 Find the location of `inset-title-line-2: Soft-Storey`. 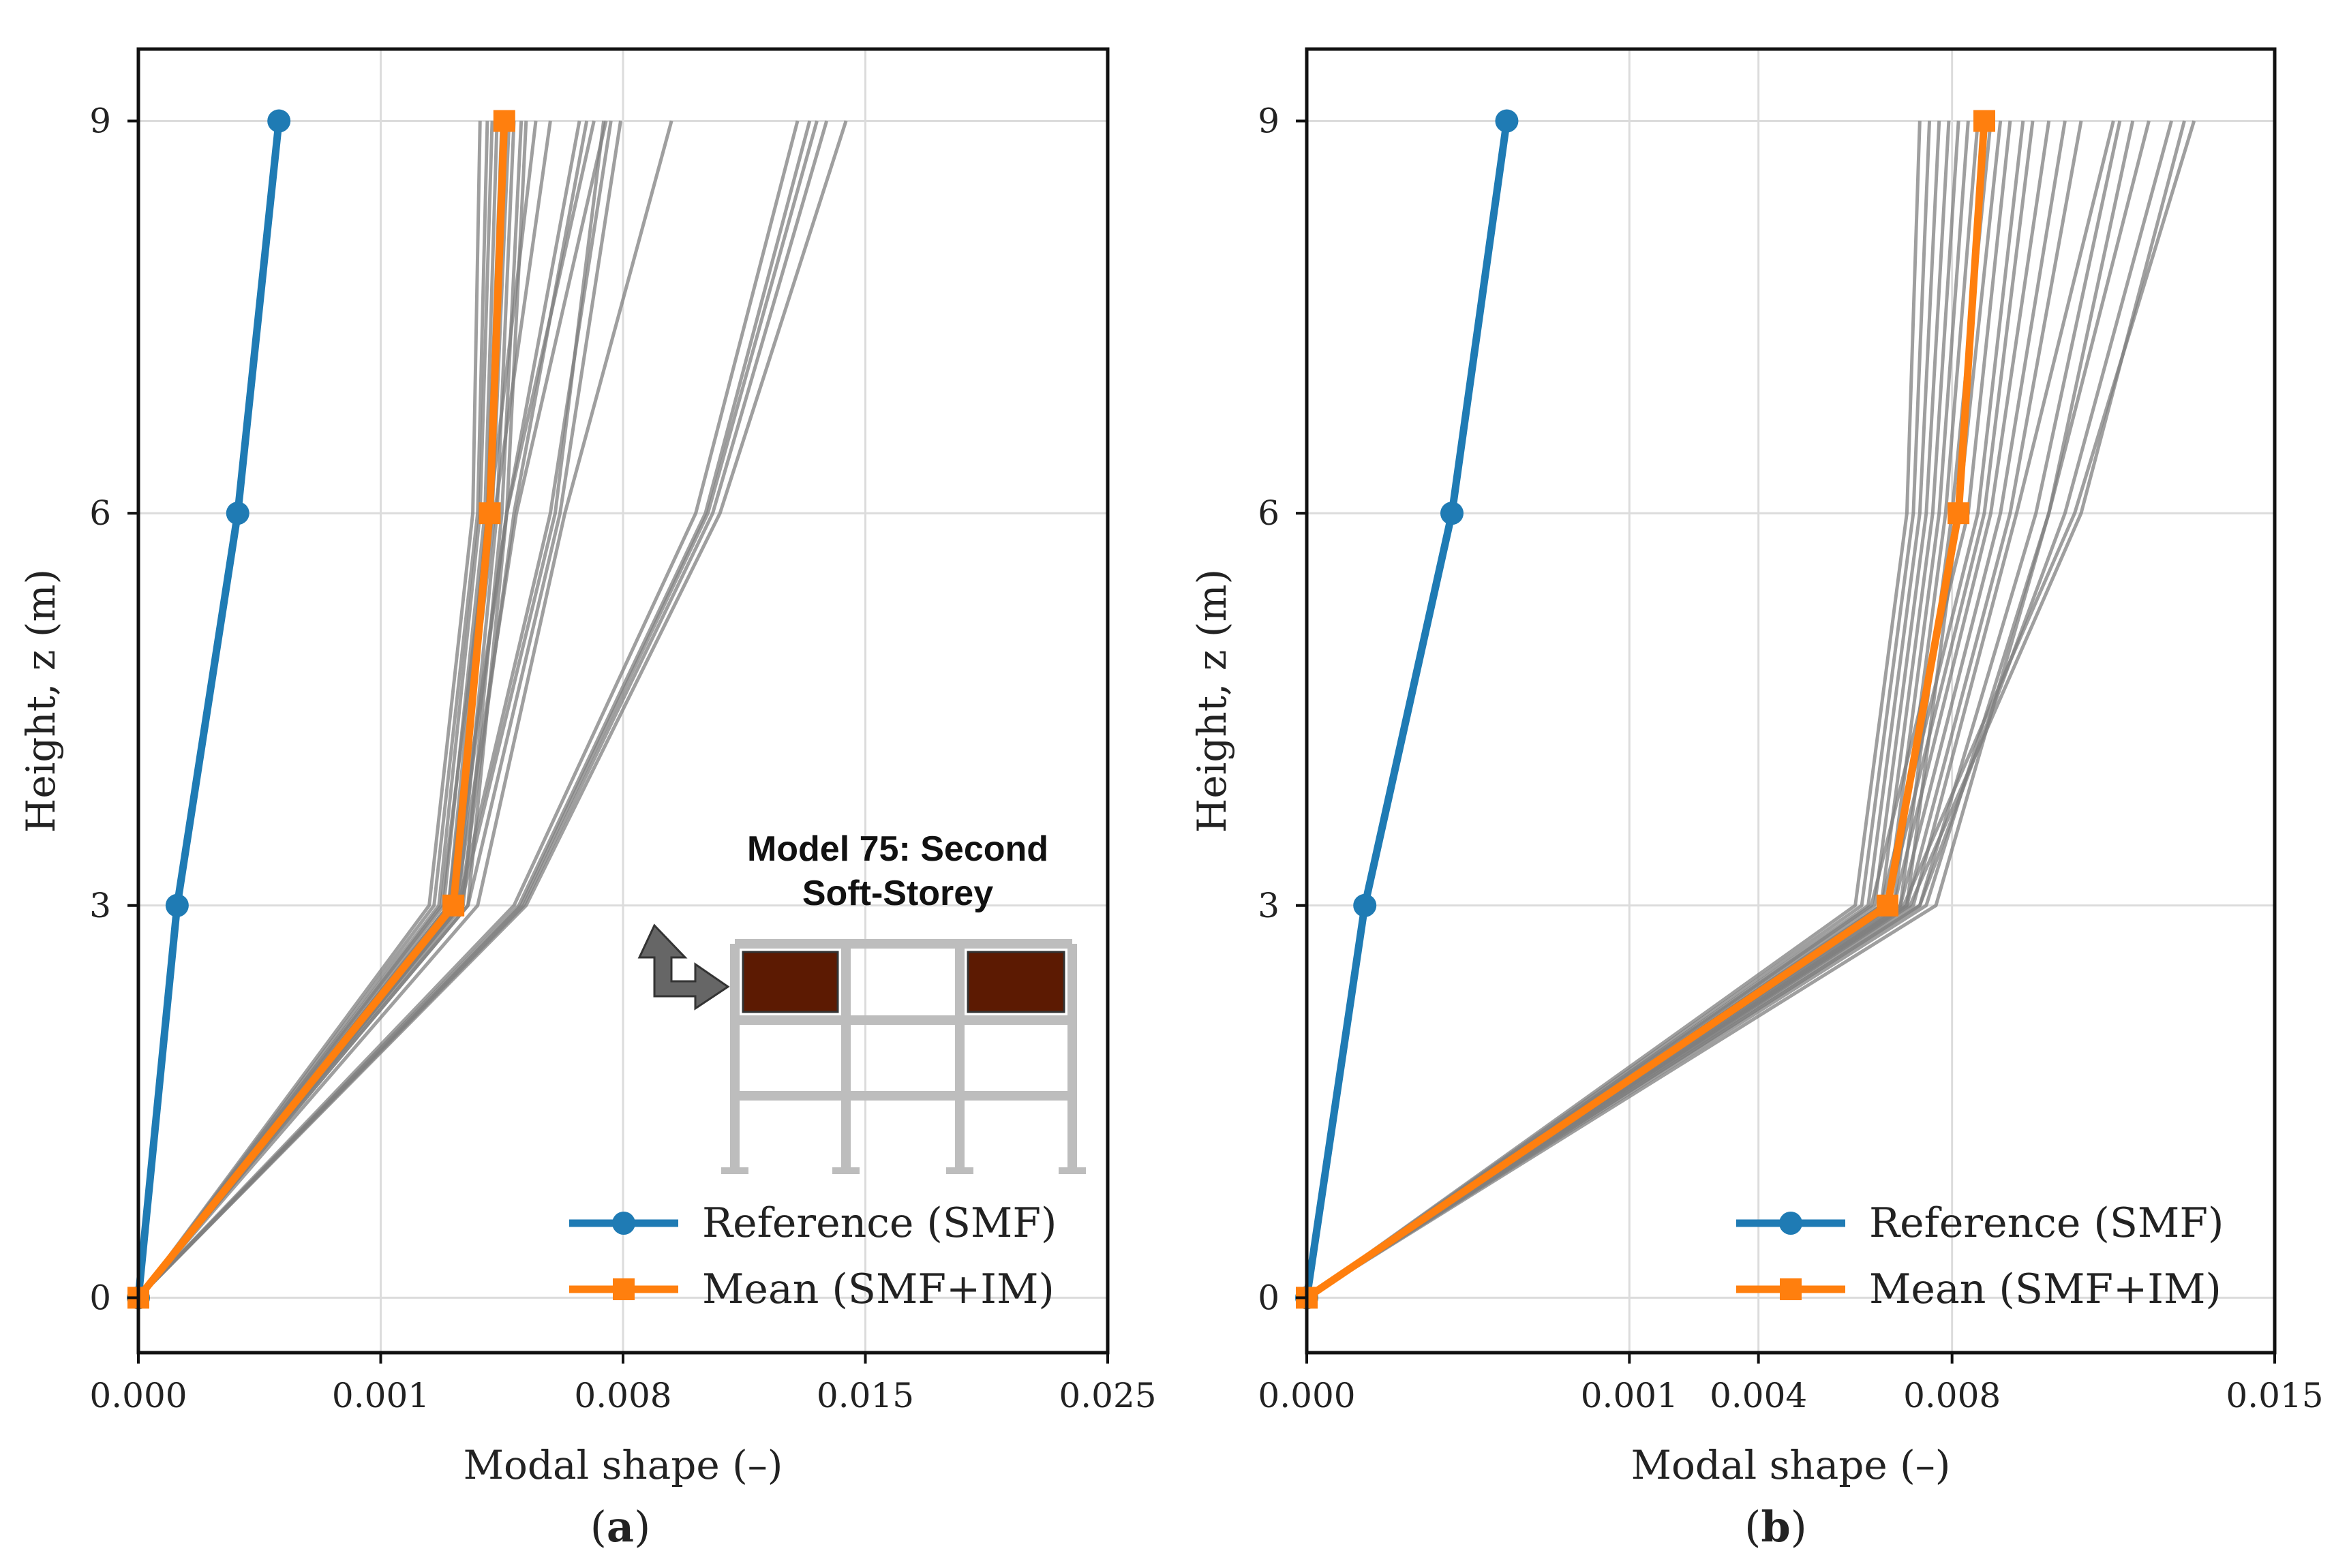

inset-title-line-2: Soft-Storey is located at coordinates (897, 893).